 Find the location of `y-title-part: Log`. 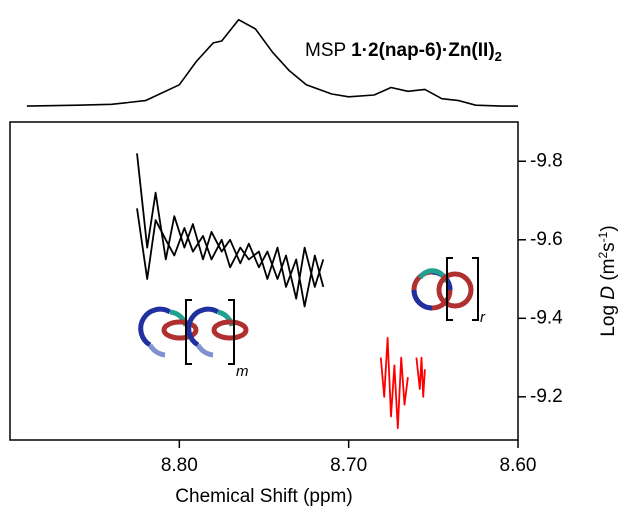

y-title-part: Log is located at coordinates (608, 318).